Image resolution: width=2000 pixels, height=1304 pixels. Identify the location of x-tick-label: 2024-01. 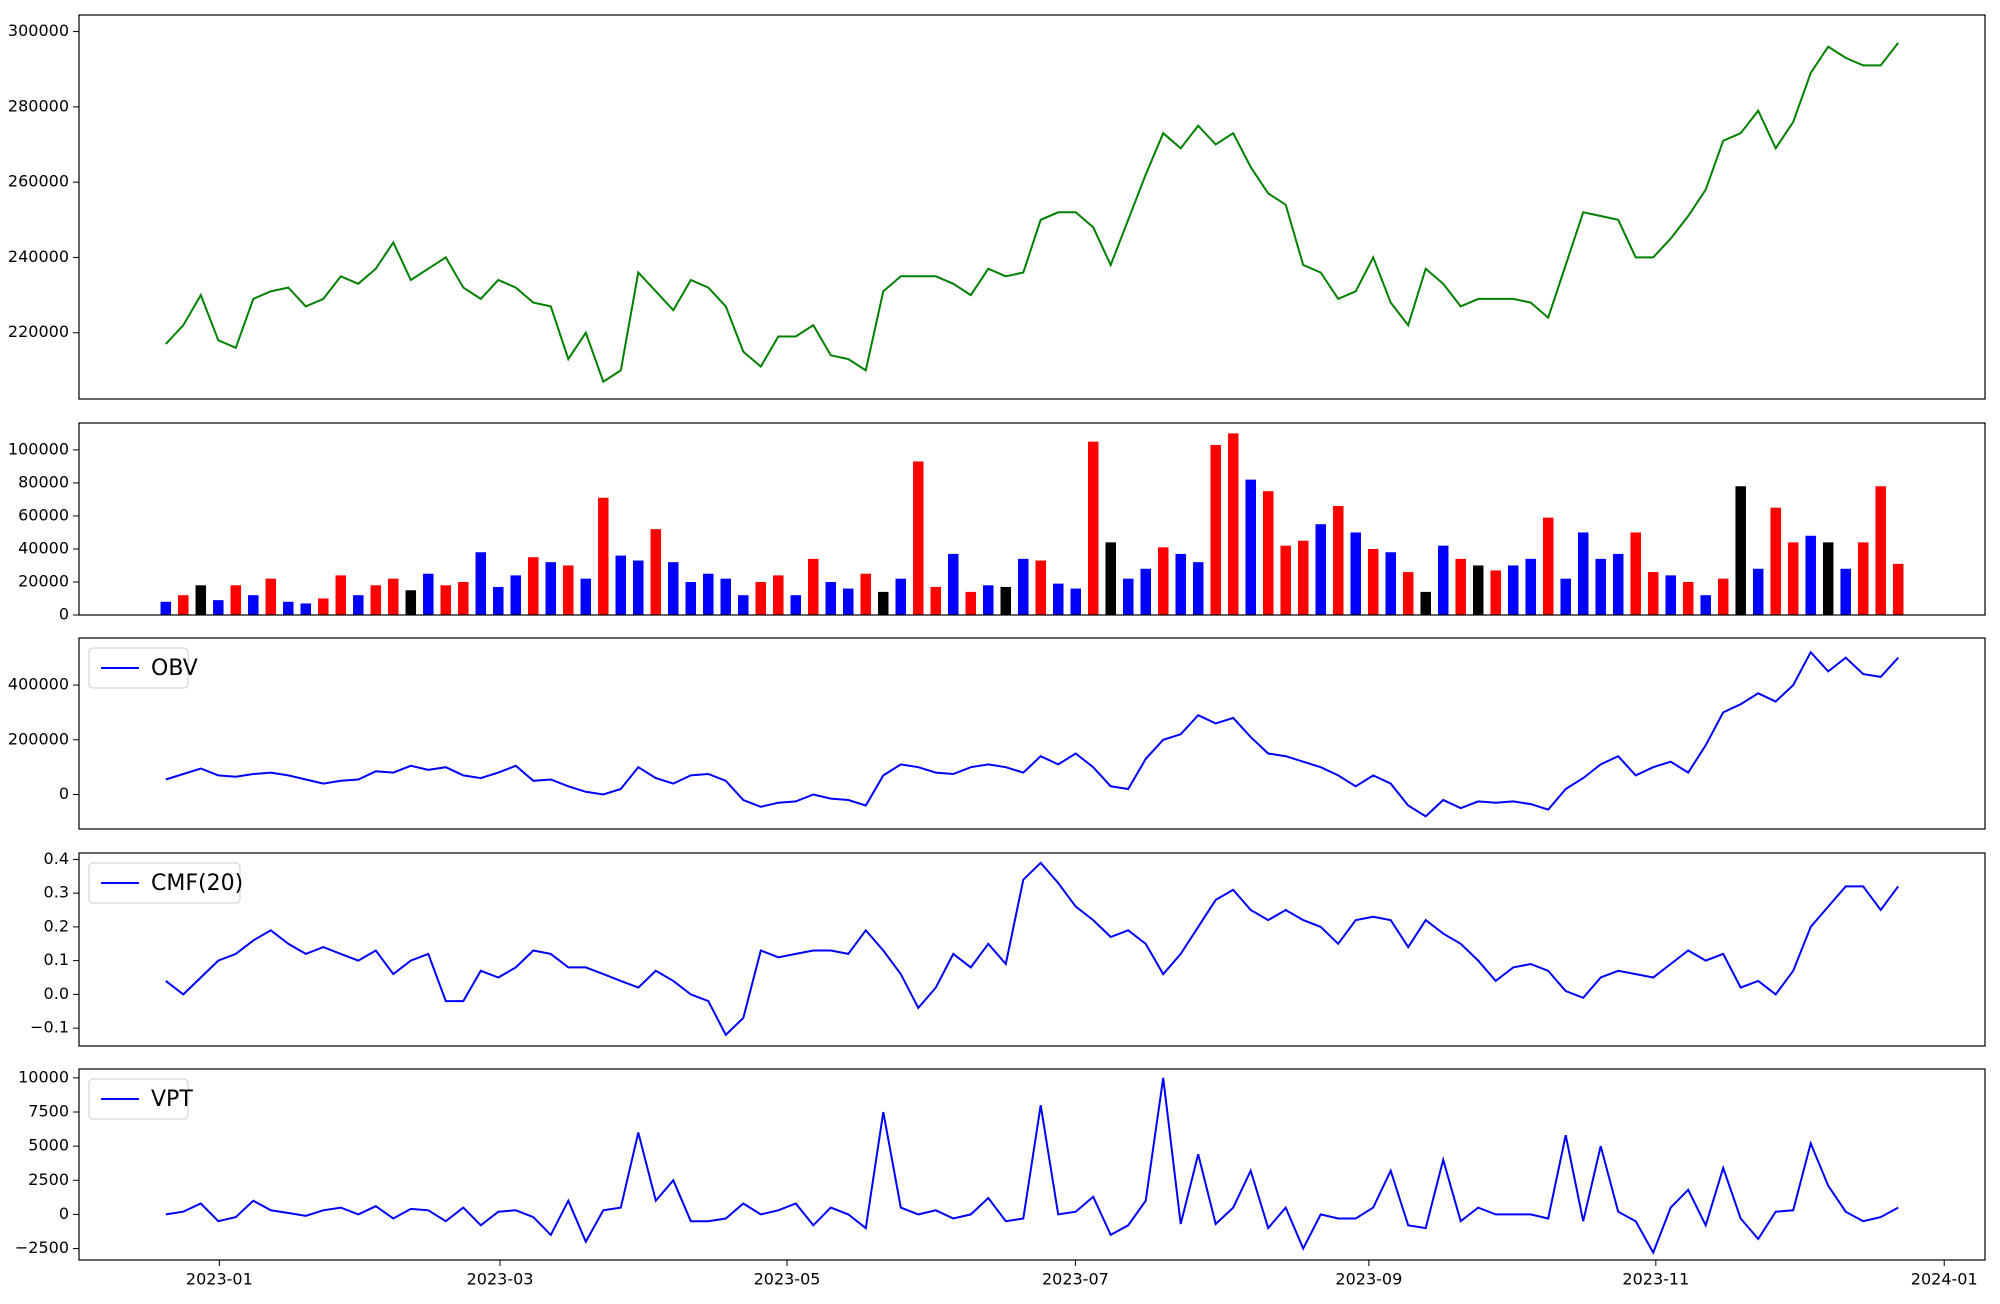
(1944, 1279).